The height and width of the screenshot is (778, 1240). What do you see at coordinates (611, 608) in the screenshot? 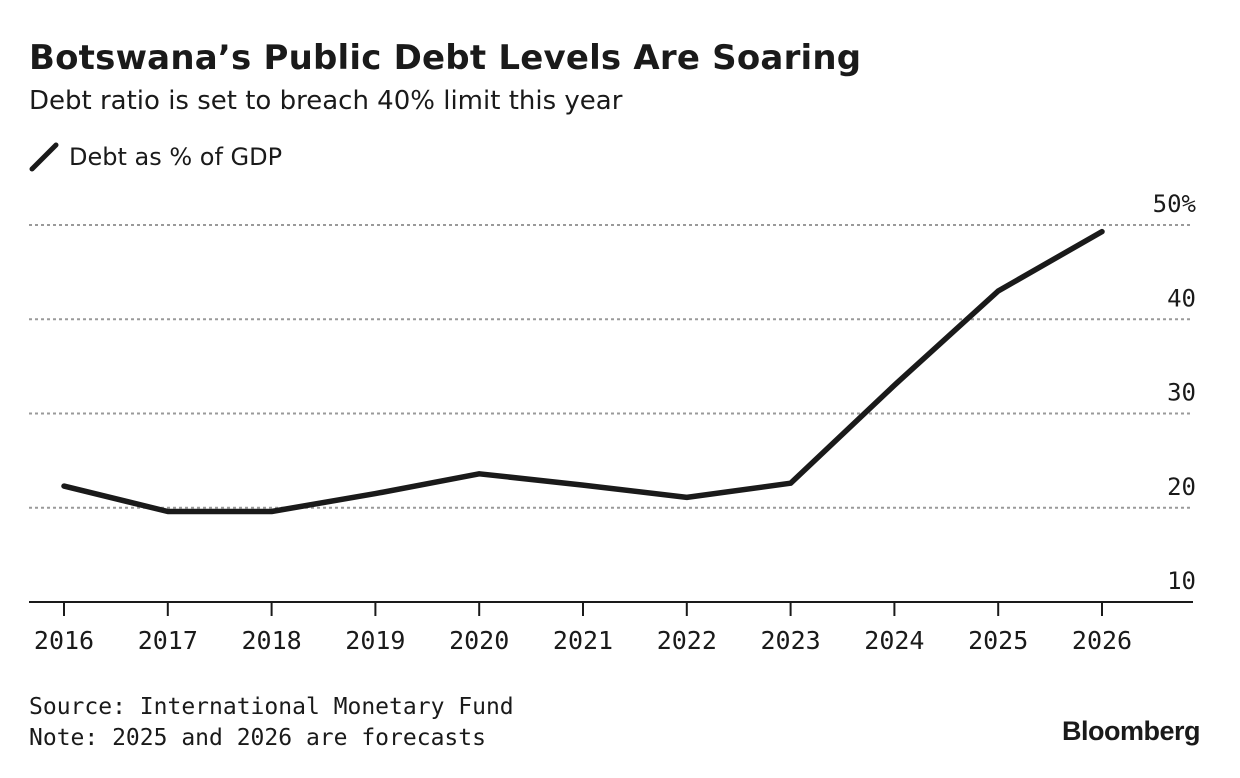
I see `x-axis` at bounding box center [611, 608].